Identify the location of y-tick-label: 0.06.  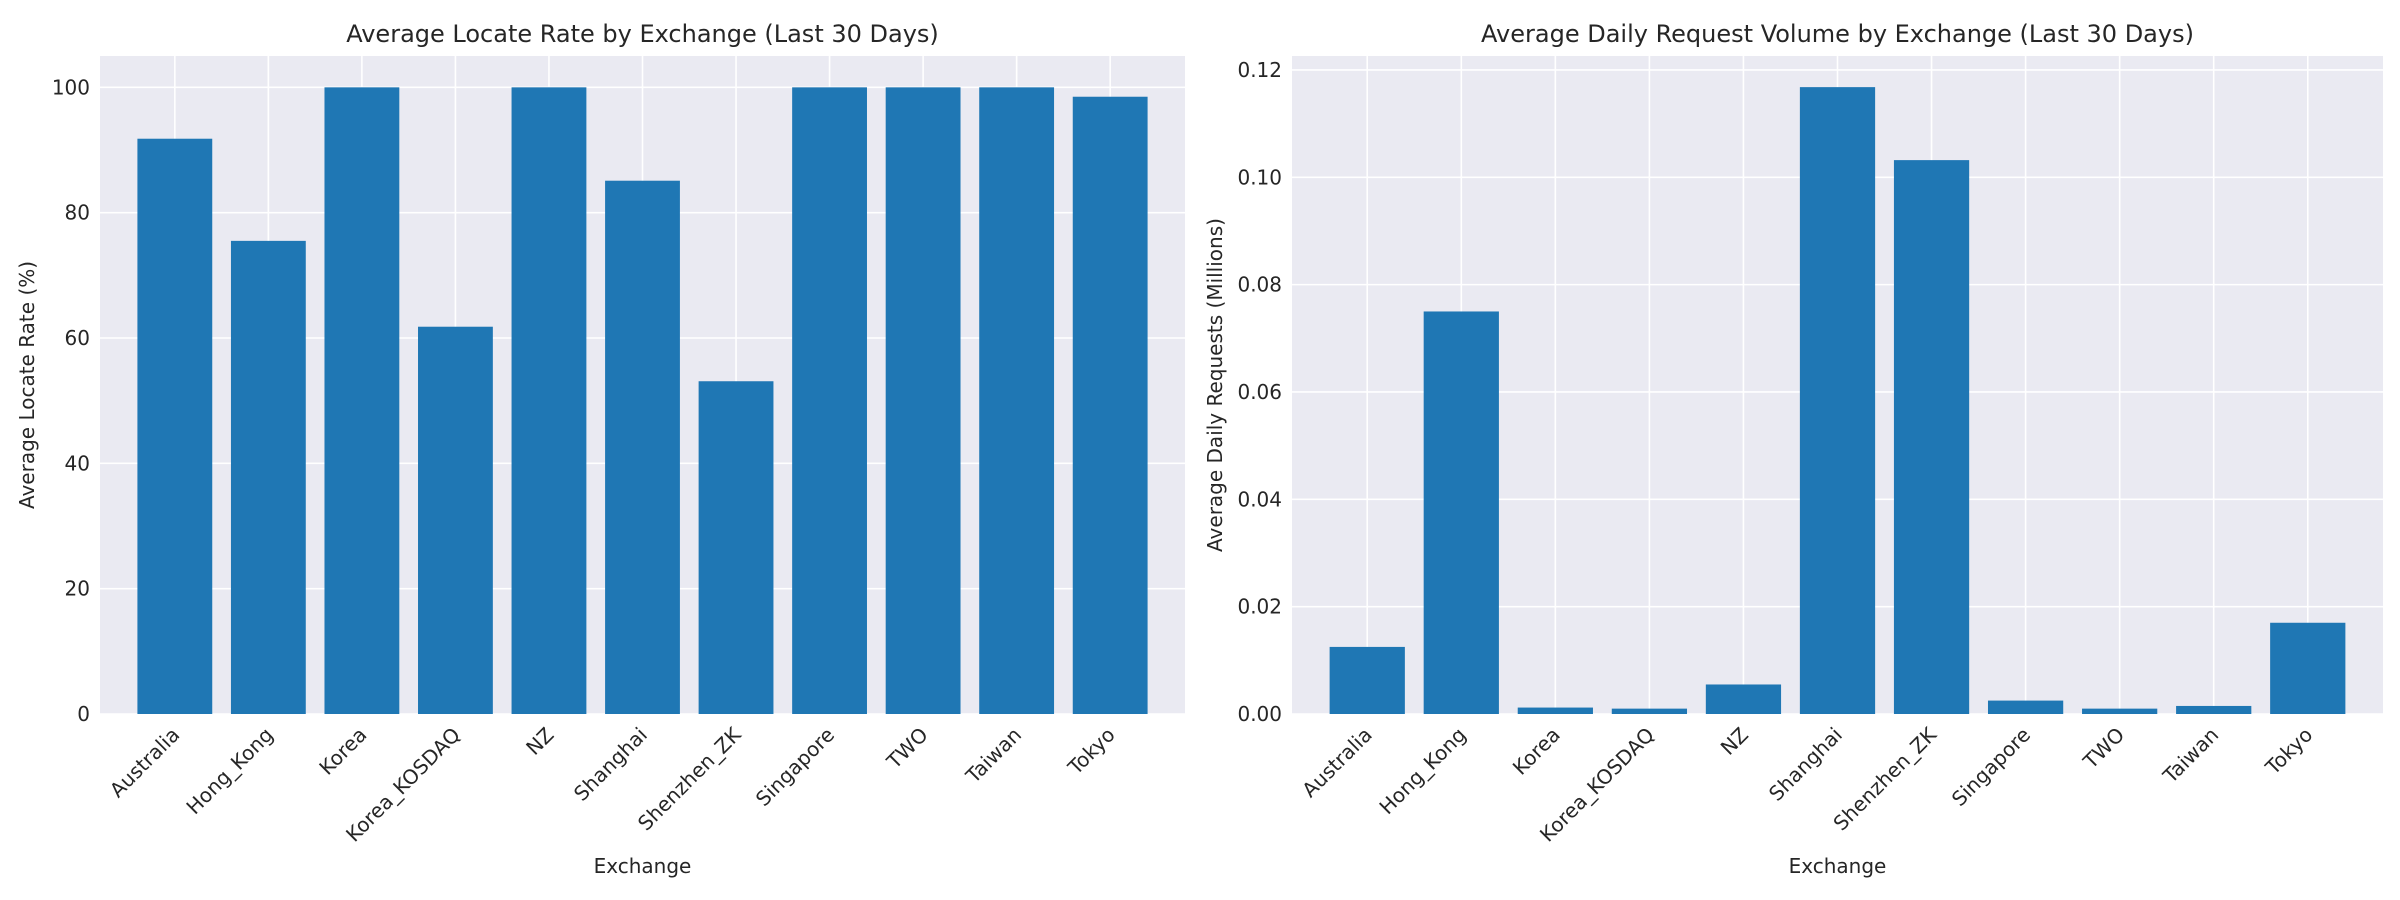
(1259, 392).